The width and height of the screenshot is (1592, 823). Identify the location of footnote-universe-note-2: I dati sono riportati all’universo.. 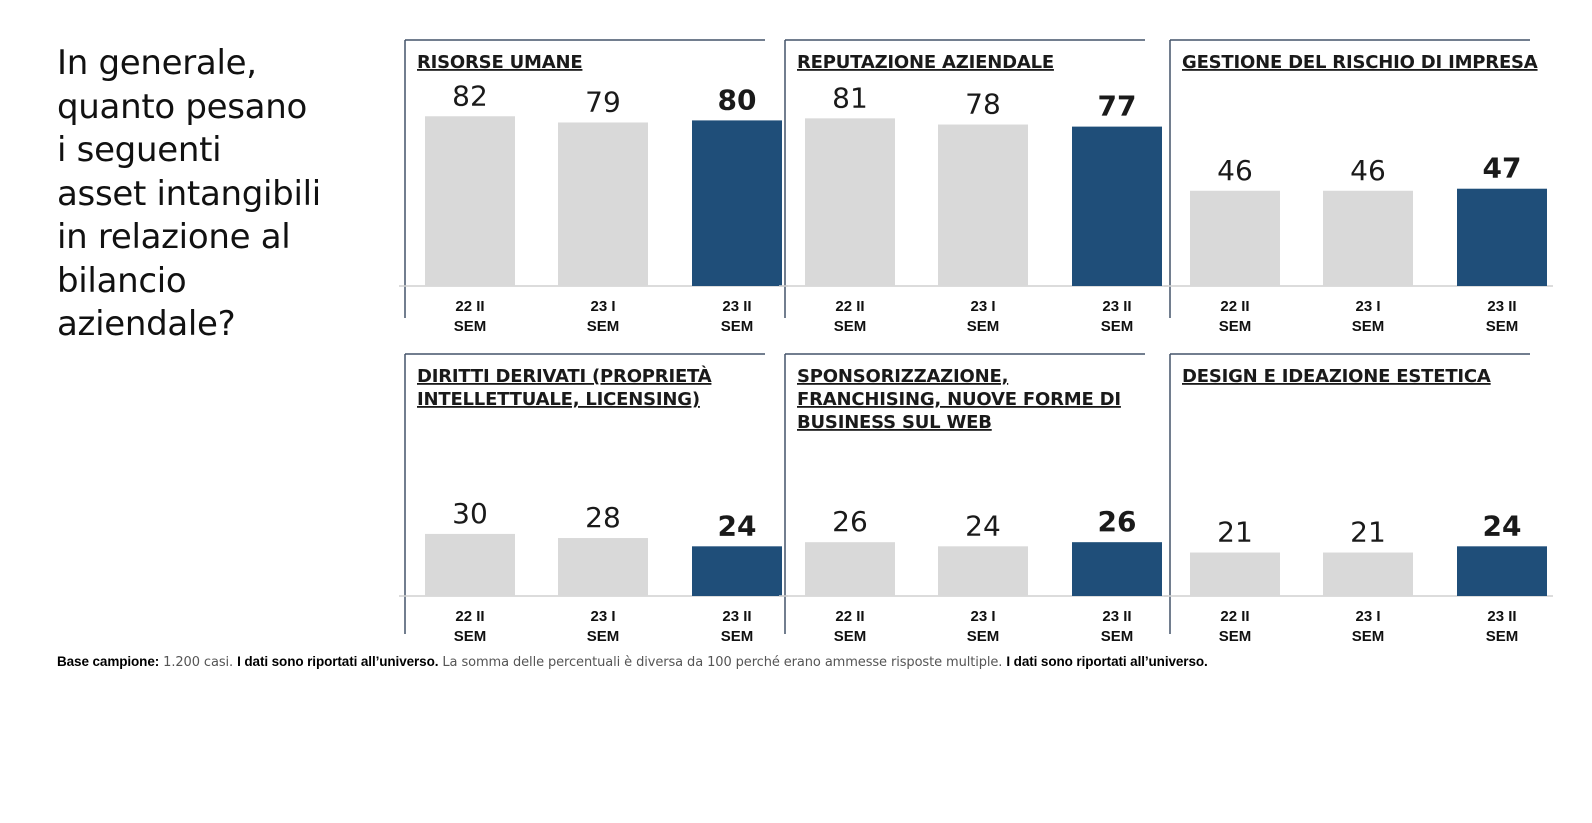
(1107, 661).